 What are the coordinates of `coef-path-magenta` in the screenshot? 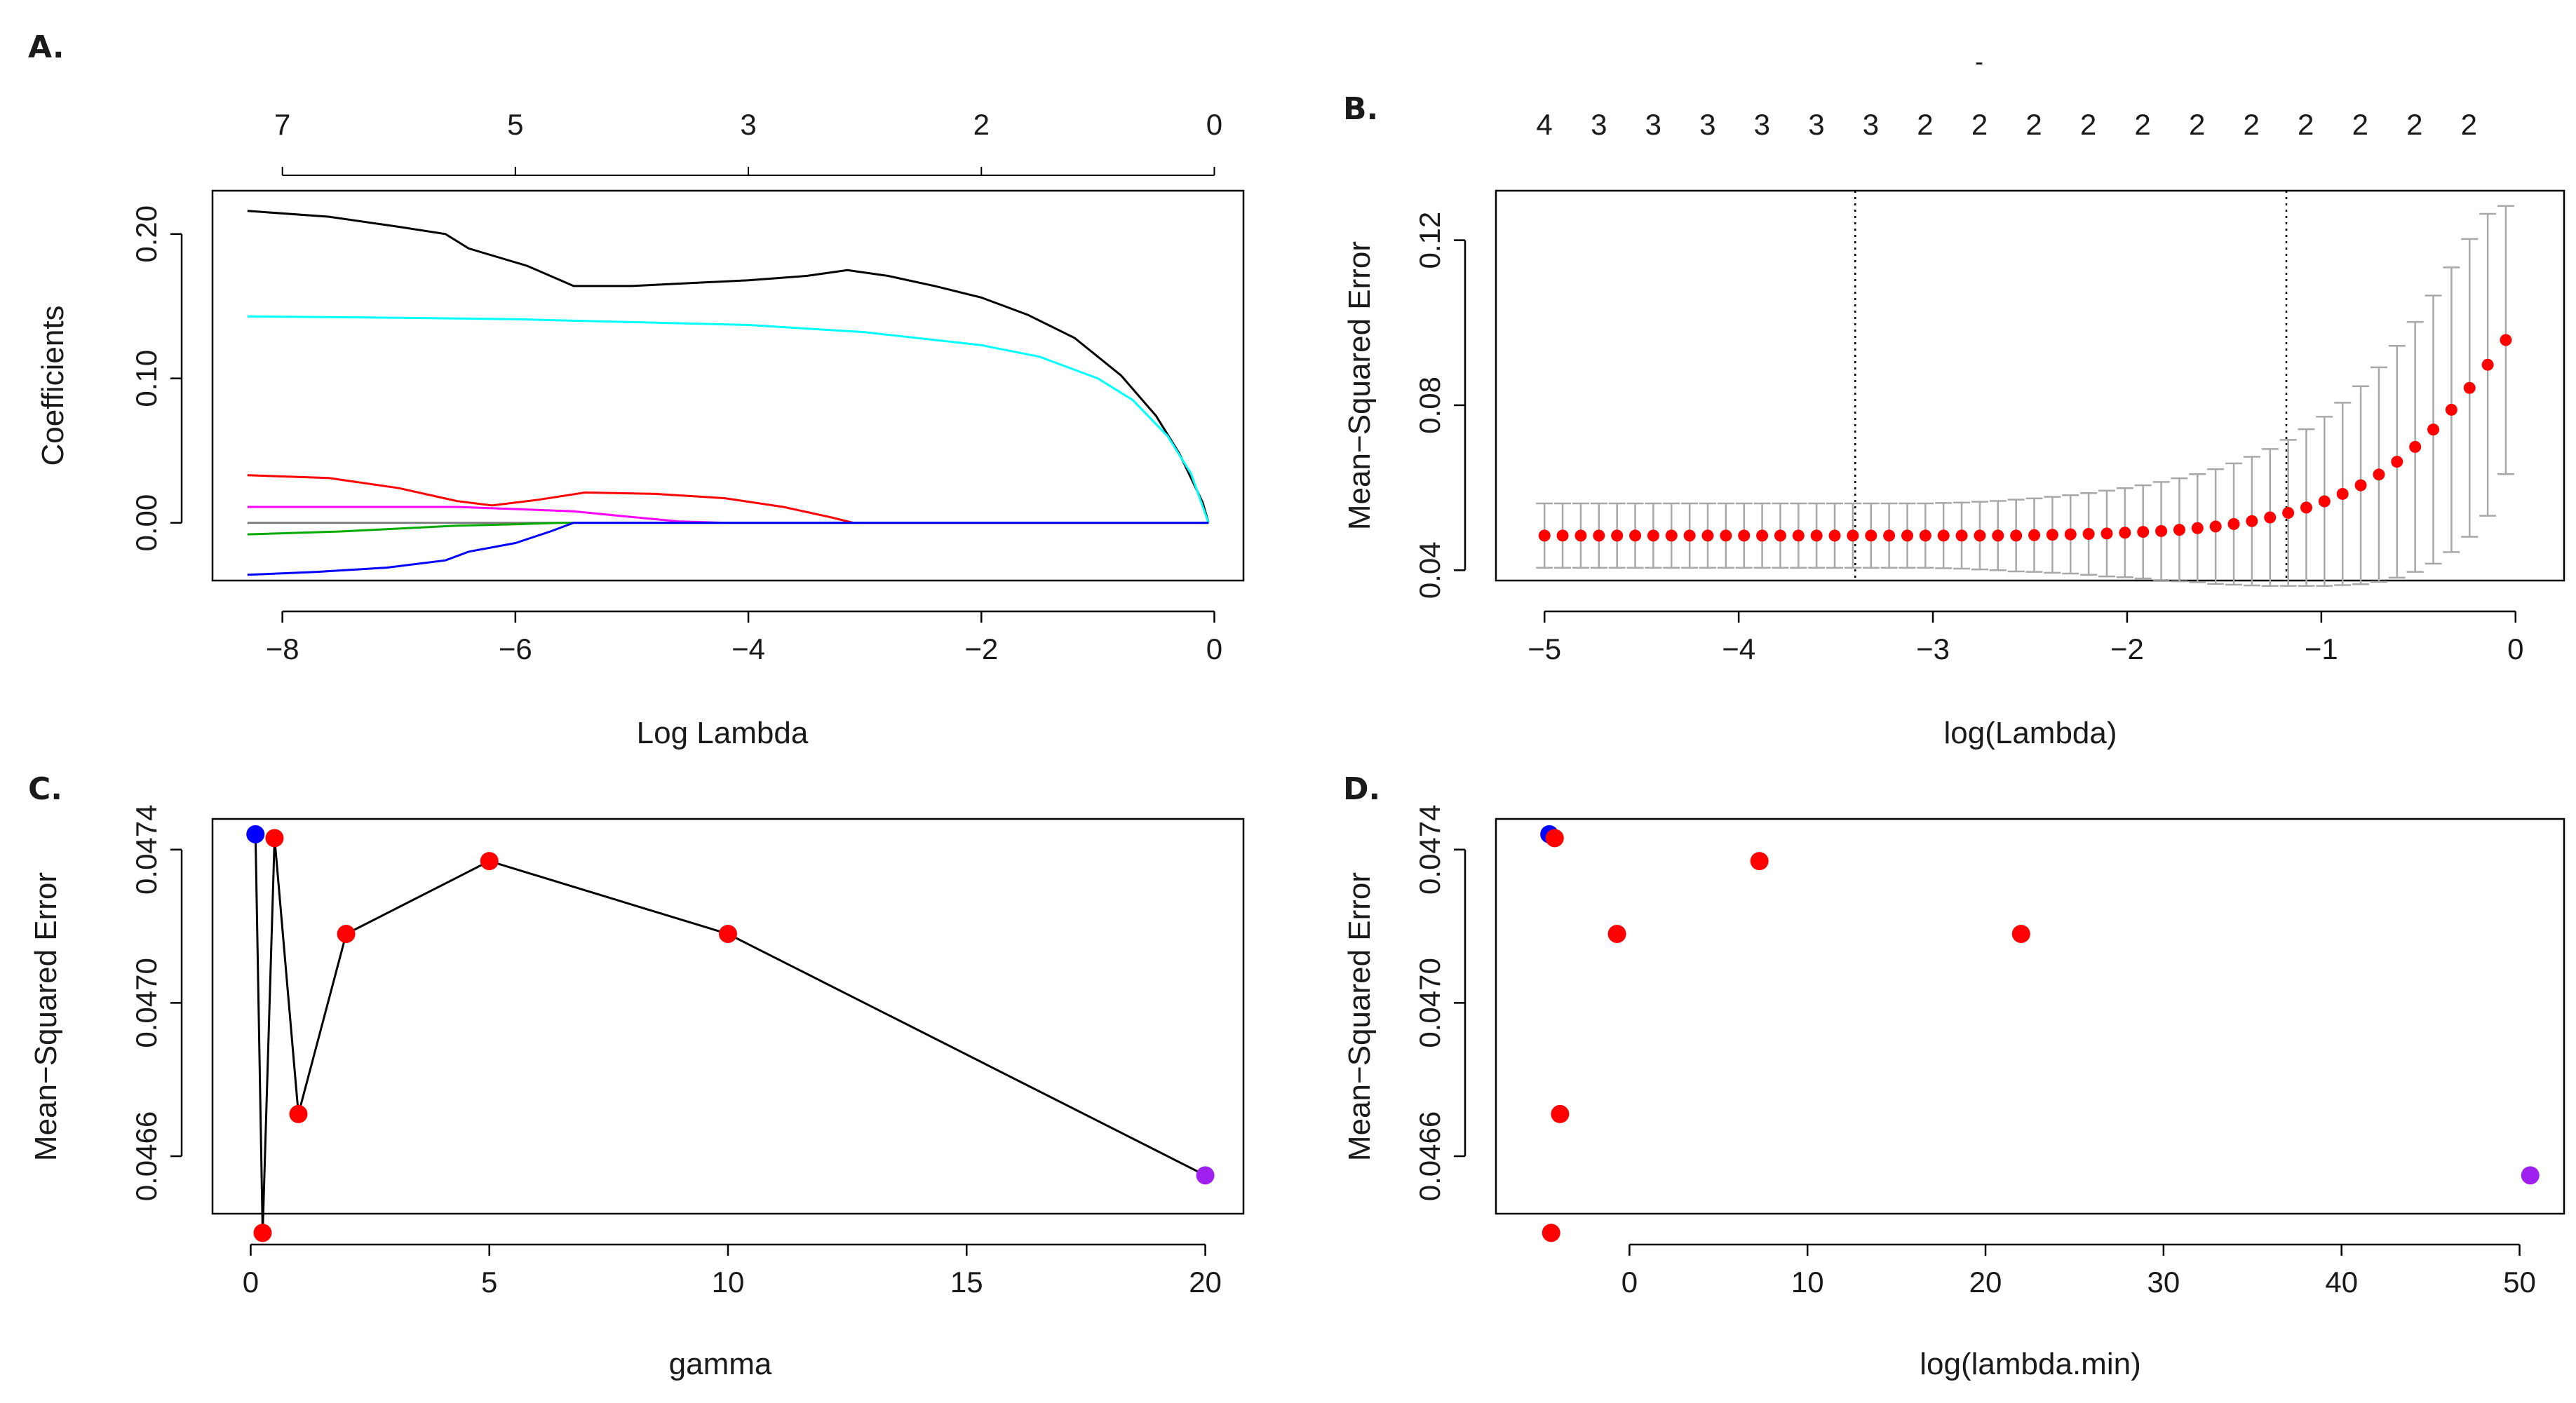 It's located at (728, 515).